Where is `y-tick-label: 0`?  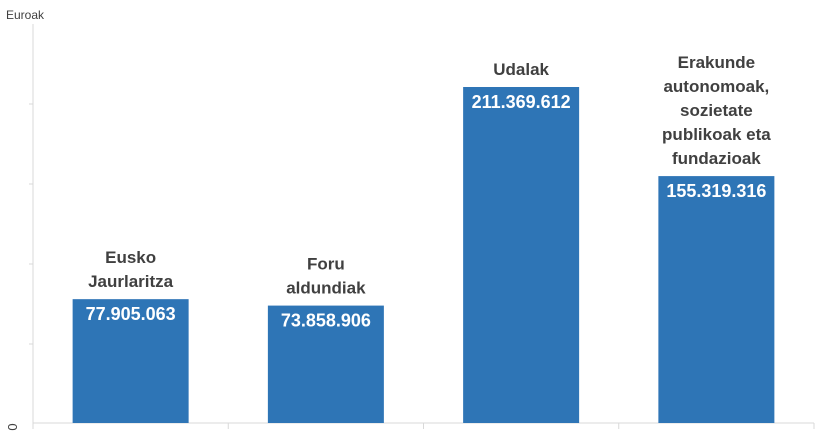
y-tick-label: 0 is located at coordinates (12, 426).